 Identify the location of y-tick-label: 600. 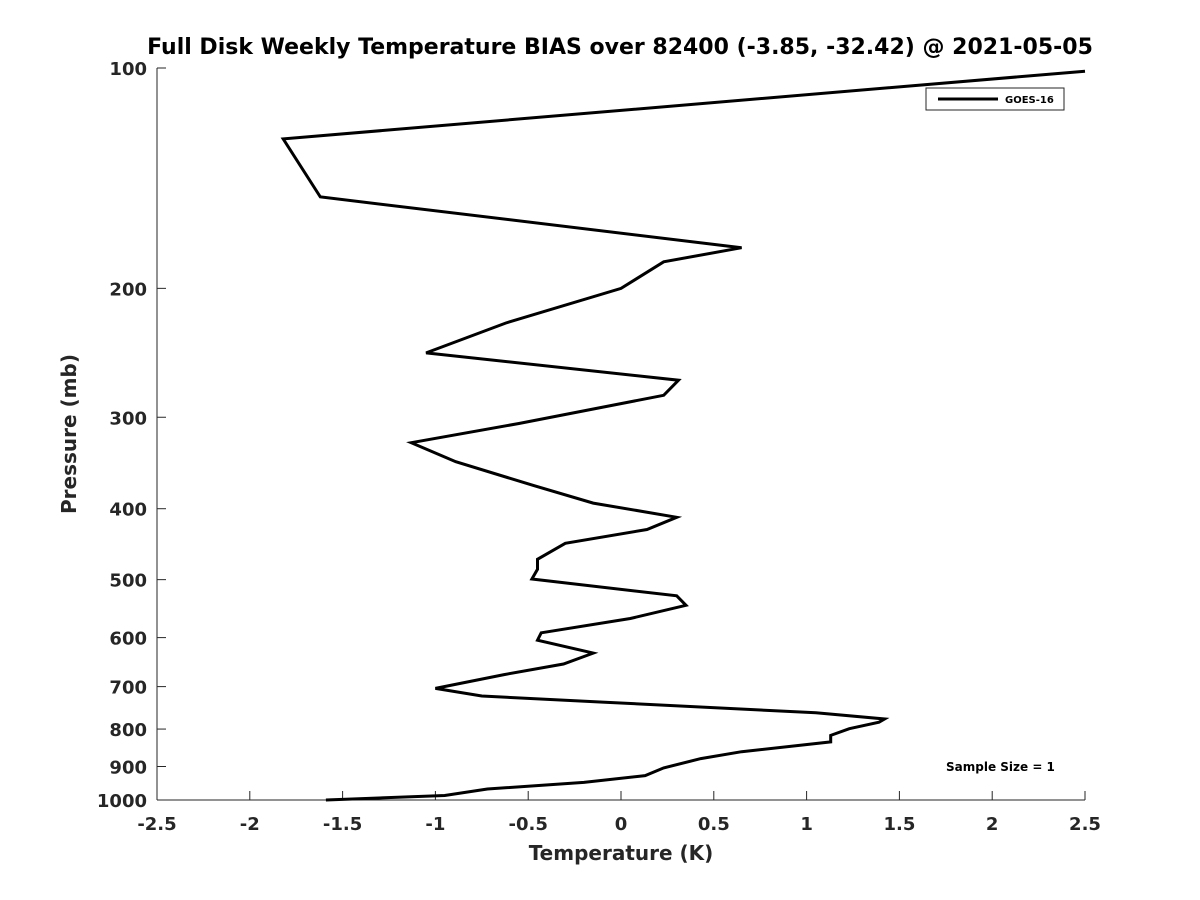
(128, 639).